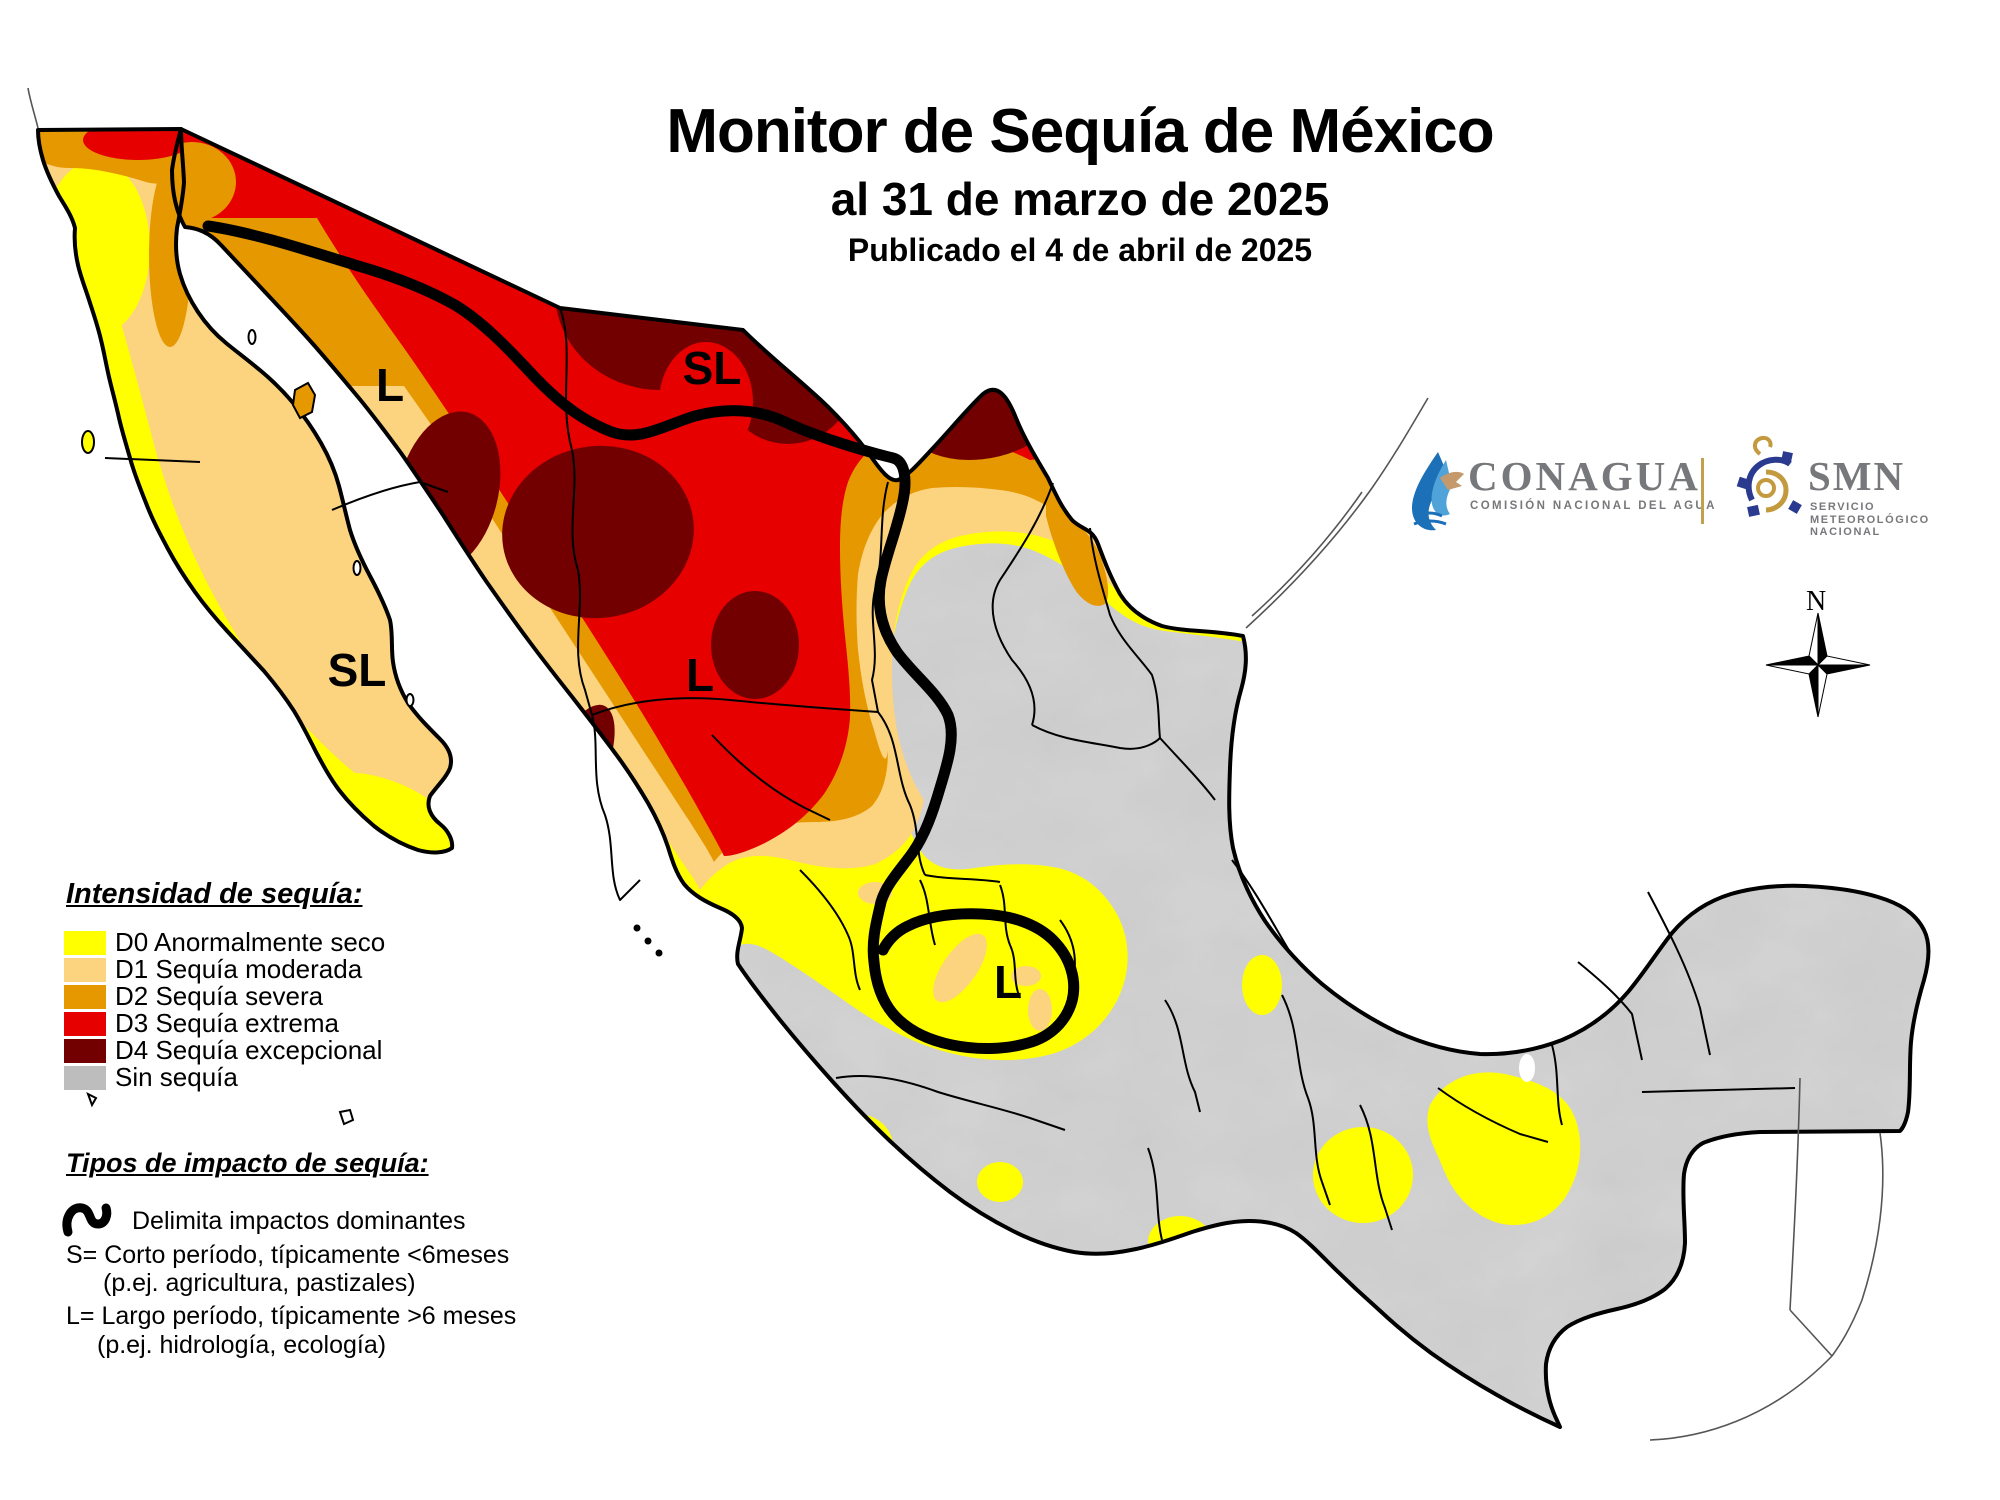  I want to click on impact-s-line2: (p.ej. agricultura, pastizales), so click(259, 1283).